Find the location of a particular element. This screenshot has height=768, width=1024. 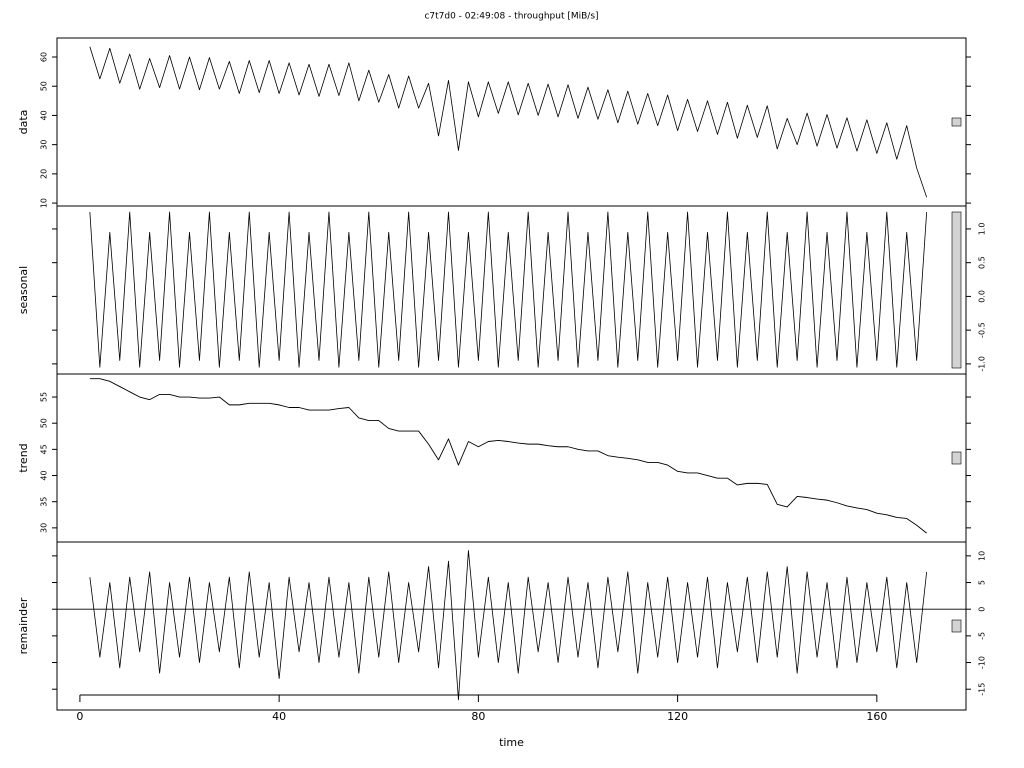

y-axis-label: trend is located at coordinates (23, 457).